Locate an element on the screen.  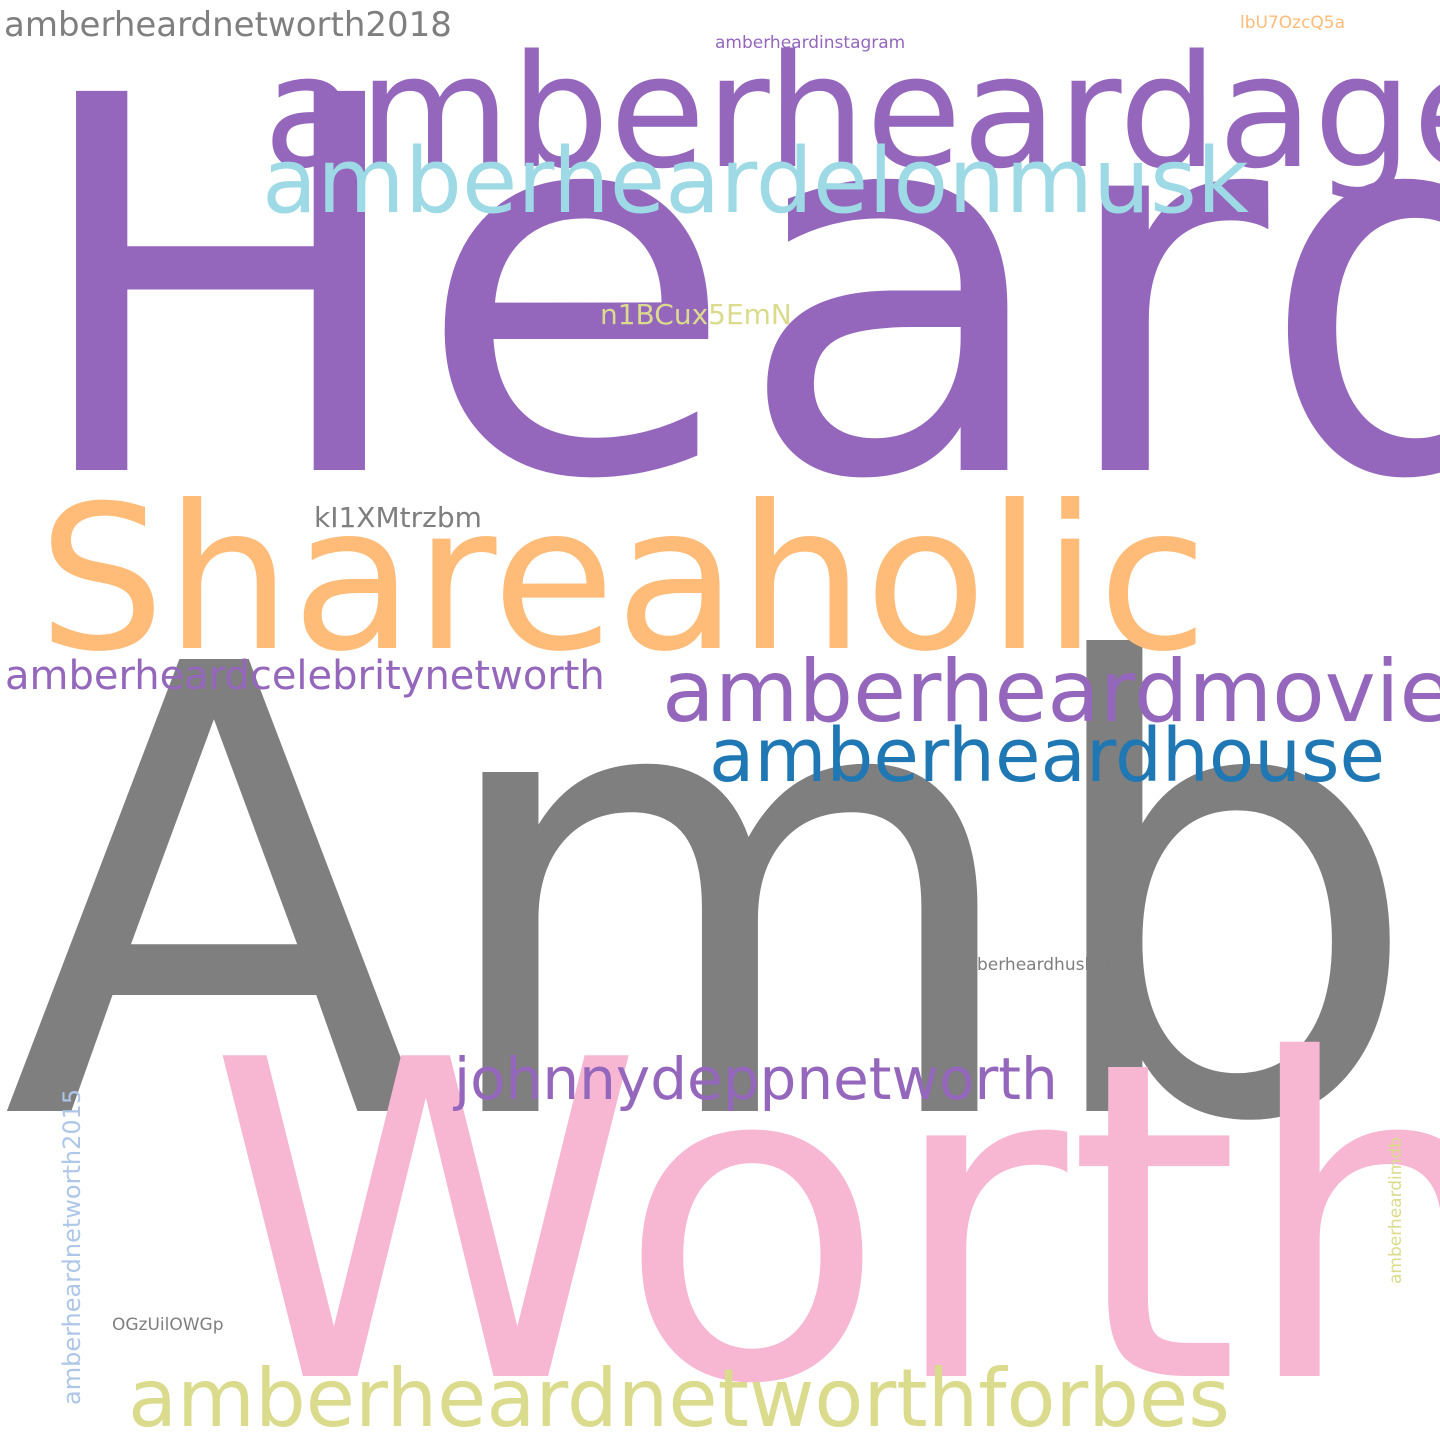
word-amberheardnetworth2018: amberheardnetworth2018 is located at coordinates (228, 25).